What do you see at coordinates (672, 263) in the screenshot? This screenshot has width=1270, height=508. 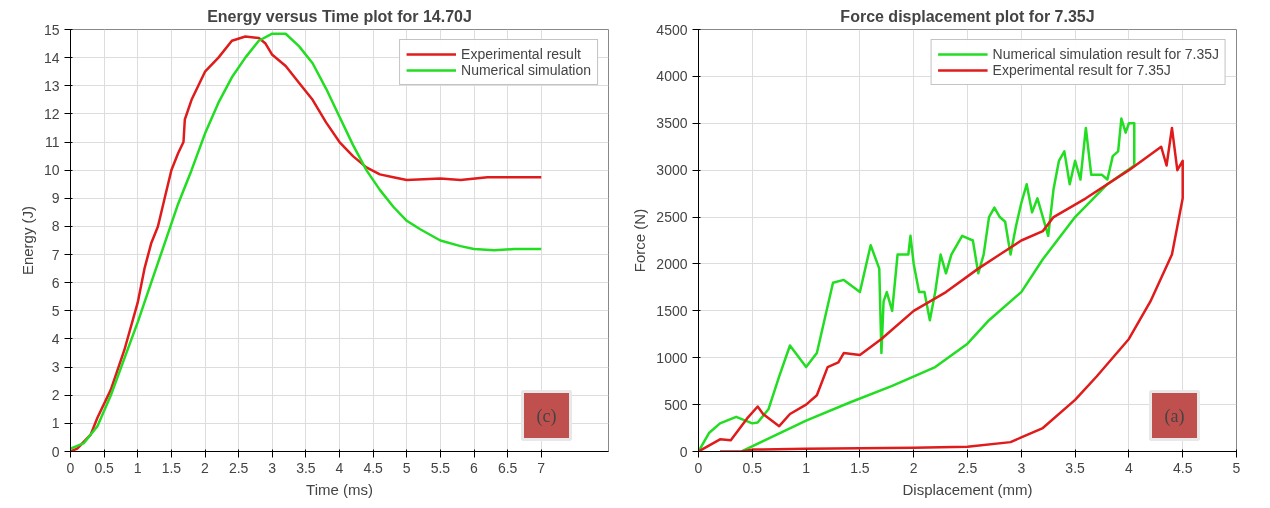 I see `y-tick-label: 2000` at bounding box center [672, 263].